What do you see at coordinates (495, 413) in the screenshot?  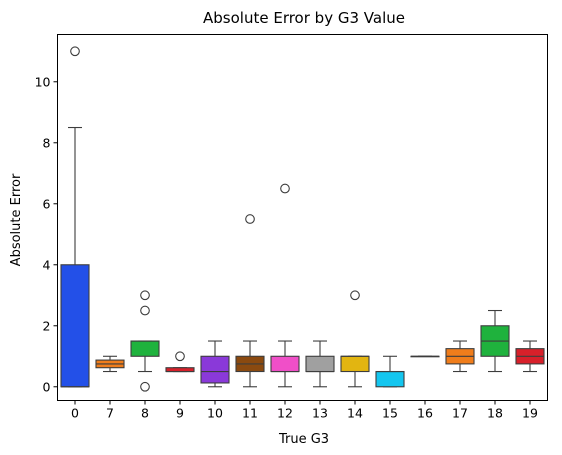 I see `x-tick-label: 18` at bounding box center [495, 413].